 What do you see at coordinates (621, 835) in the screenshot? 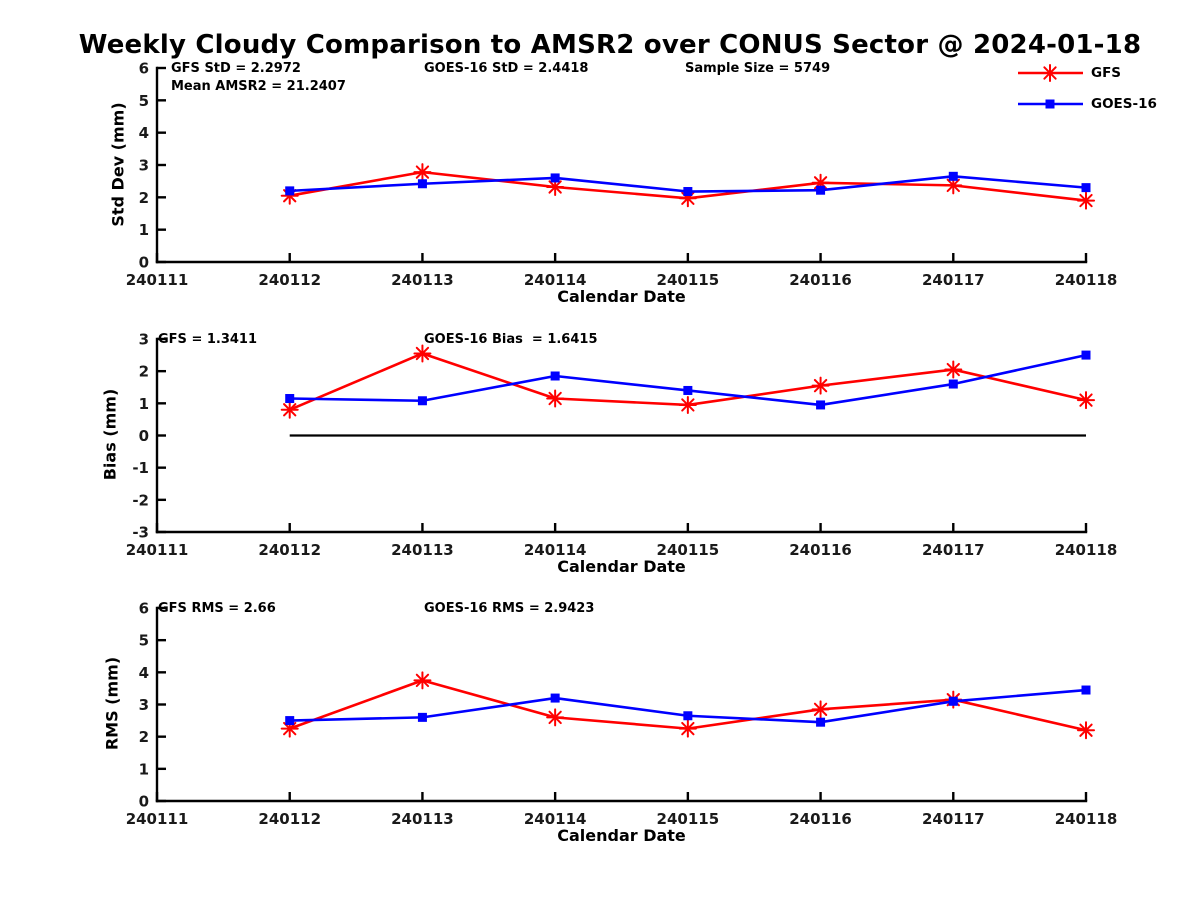
I see `xlabel-rms: Calendar Date` at bounding box center [621, 835].